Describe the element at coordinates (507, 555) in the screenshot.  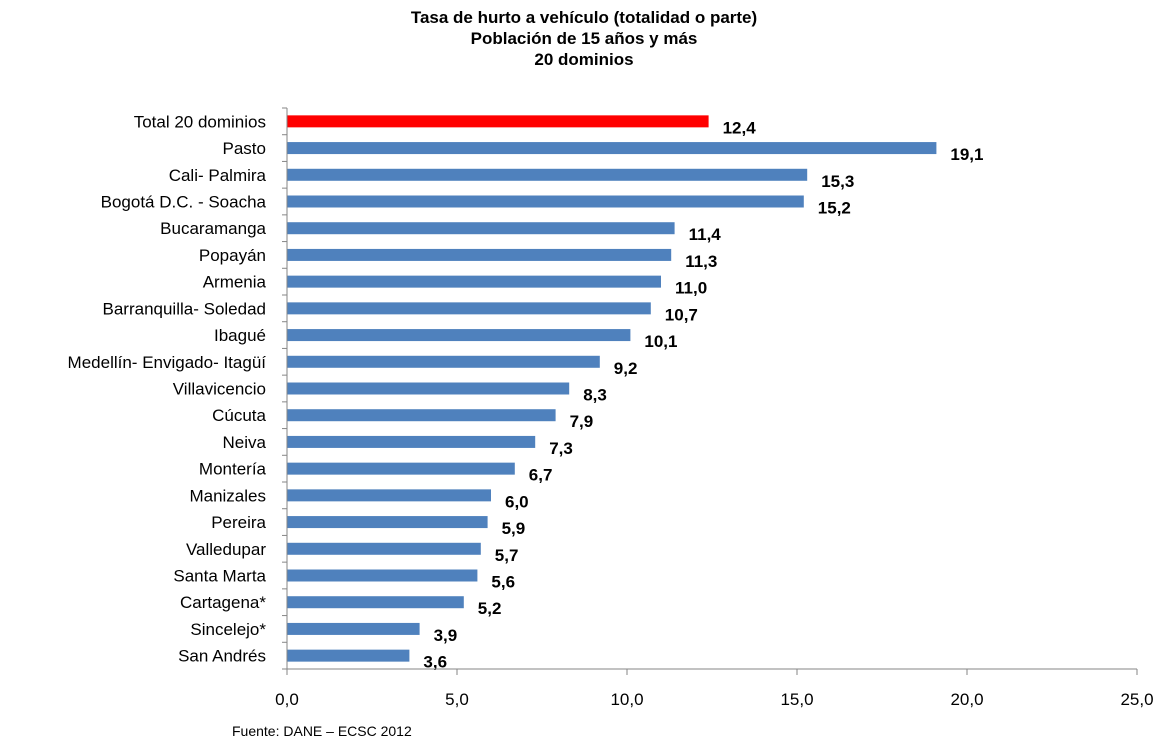
I see `value-label-16: 5,7` at that location.